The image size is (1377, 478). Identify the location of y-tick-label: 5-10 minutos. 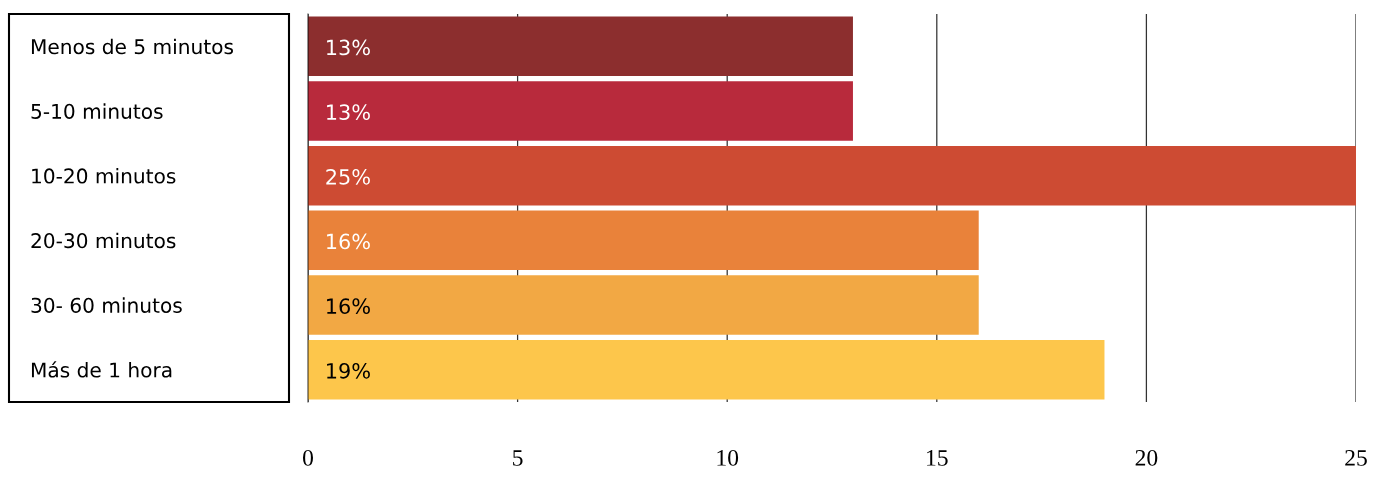
(97, 111).